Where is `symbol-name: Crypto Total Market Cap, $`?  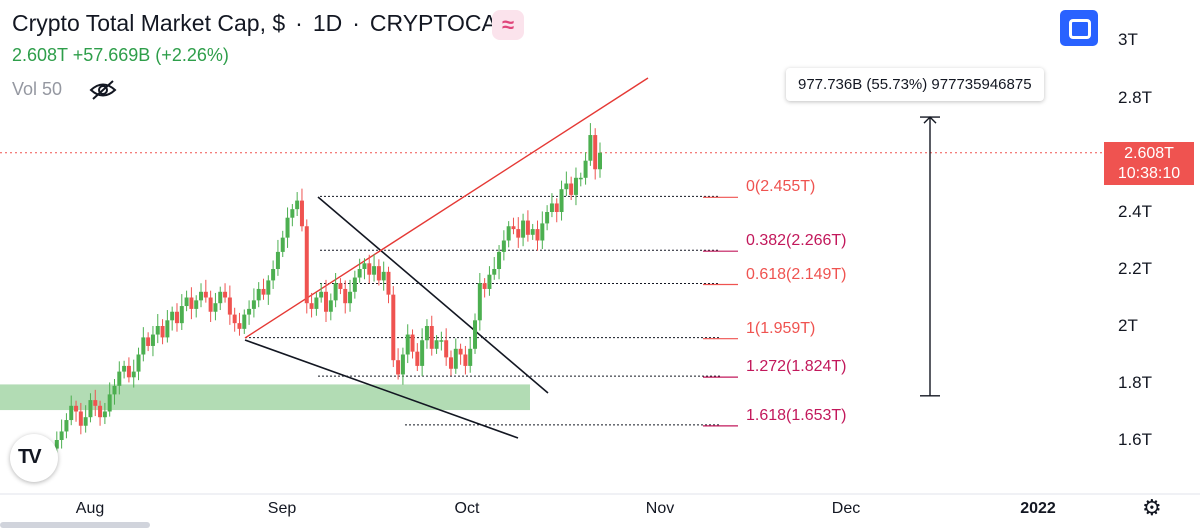 symbol-name: Crypto Total Market Cap, $ is located at coordinates (149, 23).